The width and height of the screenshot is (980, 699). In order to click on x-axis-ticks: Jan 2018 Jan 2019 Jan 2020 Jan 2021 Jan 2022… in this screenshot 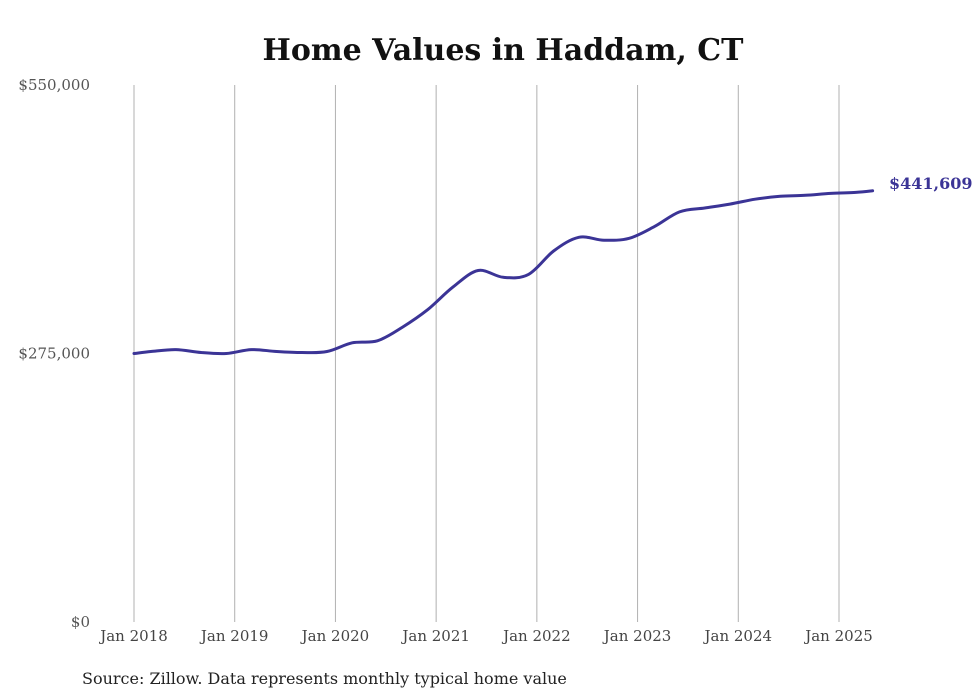, I will do `click(485, 636)`.